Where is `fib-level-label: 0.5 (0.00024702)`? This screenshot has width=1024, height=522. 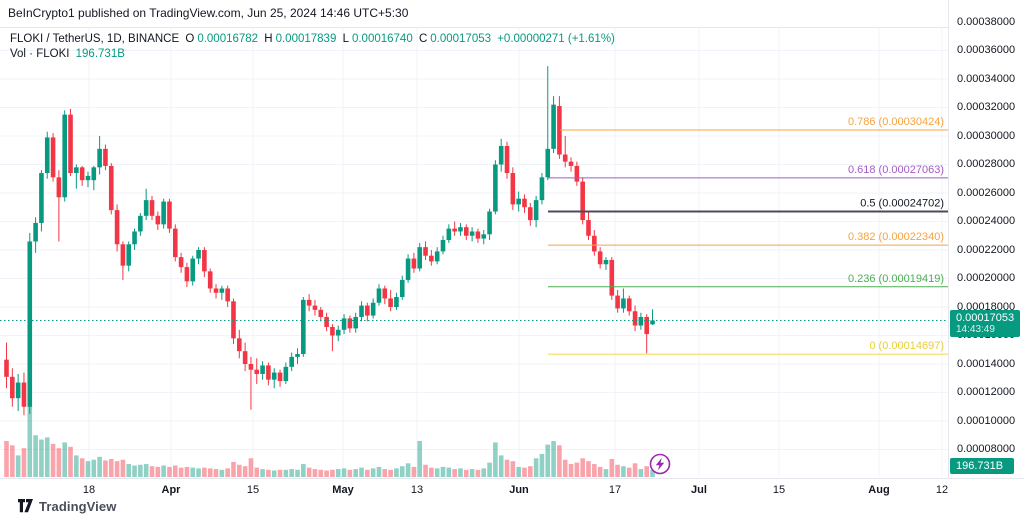 fib-level-label: 0.5 (0.00024702) is located at coordinates (902, 203).